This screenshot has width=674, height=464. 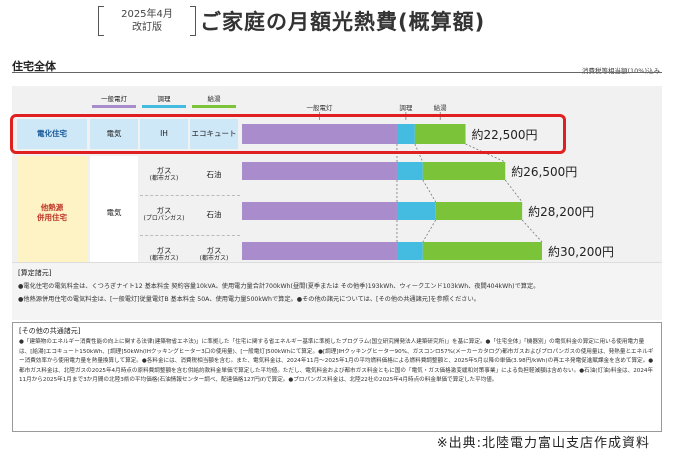 I want to click on row-combined-3-cooking: ガス (都市ガス), so click(x=164, y=254).